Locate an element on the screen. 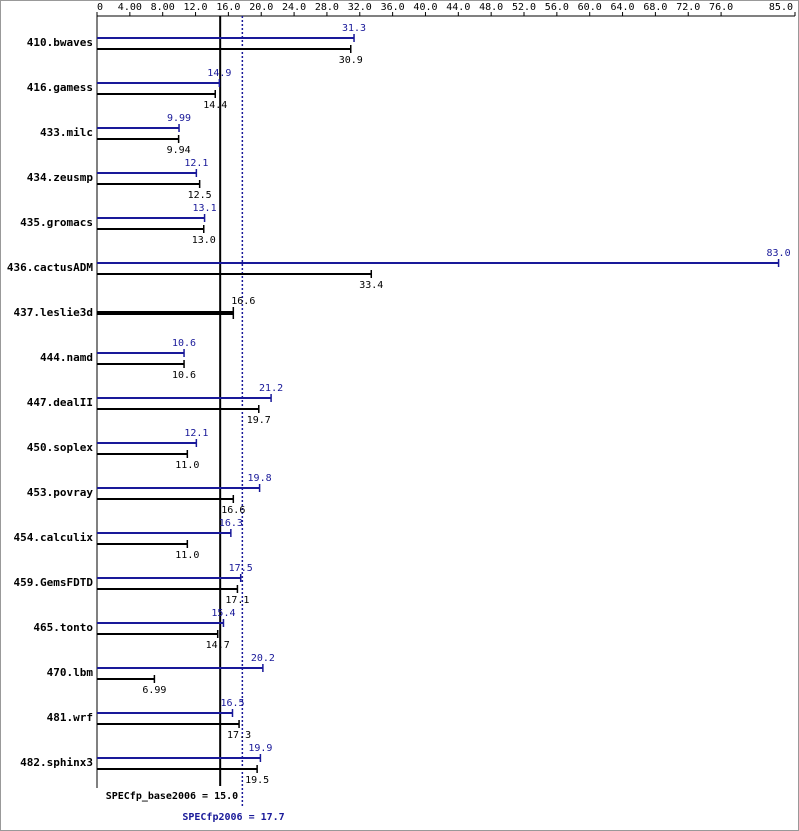  category-label: 459.GemsFDTD is located at coordinates (54, 582).